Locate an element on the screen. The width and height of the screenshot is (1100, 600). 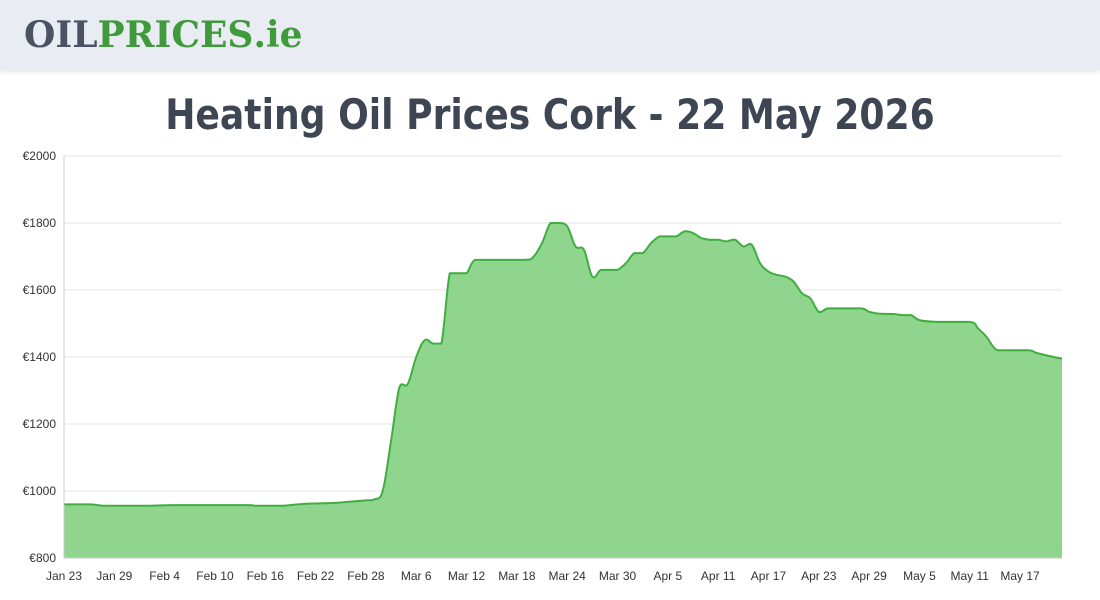
x-tick-label: May 17 is located at coordinates (1020, 576).